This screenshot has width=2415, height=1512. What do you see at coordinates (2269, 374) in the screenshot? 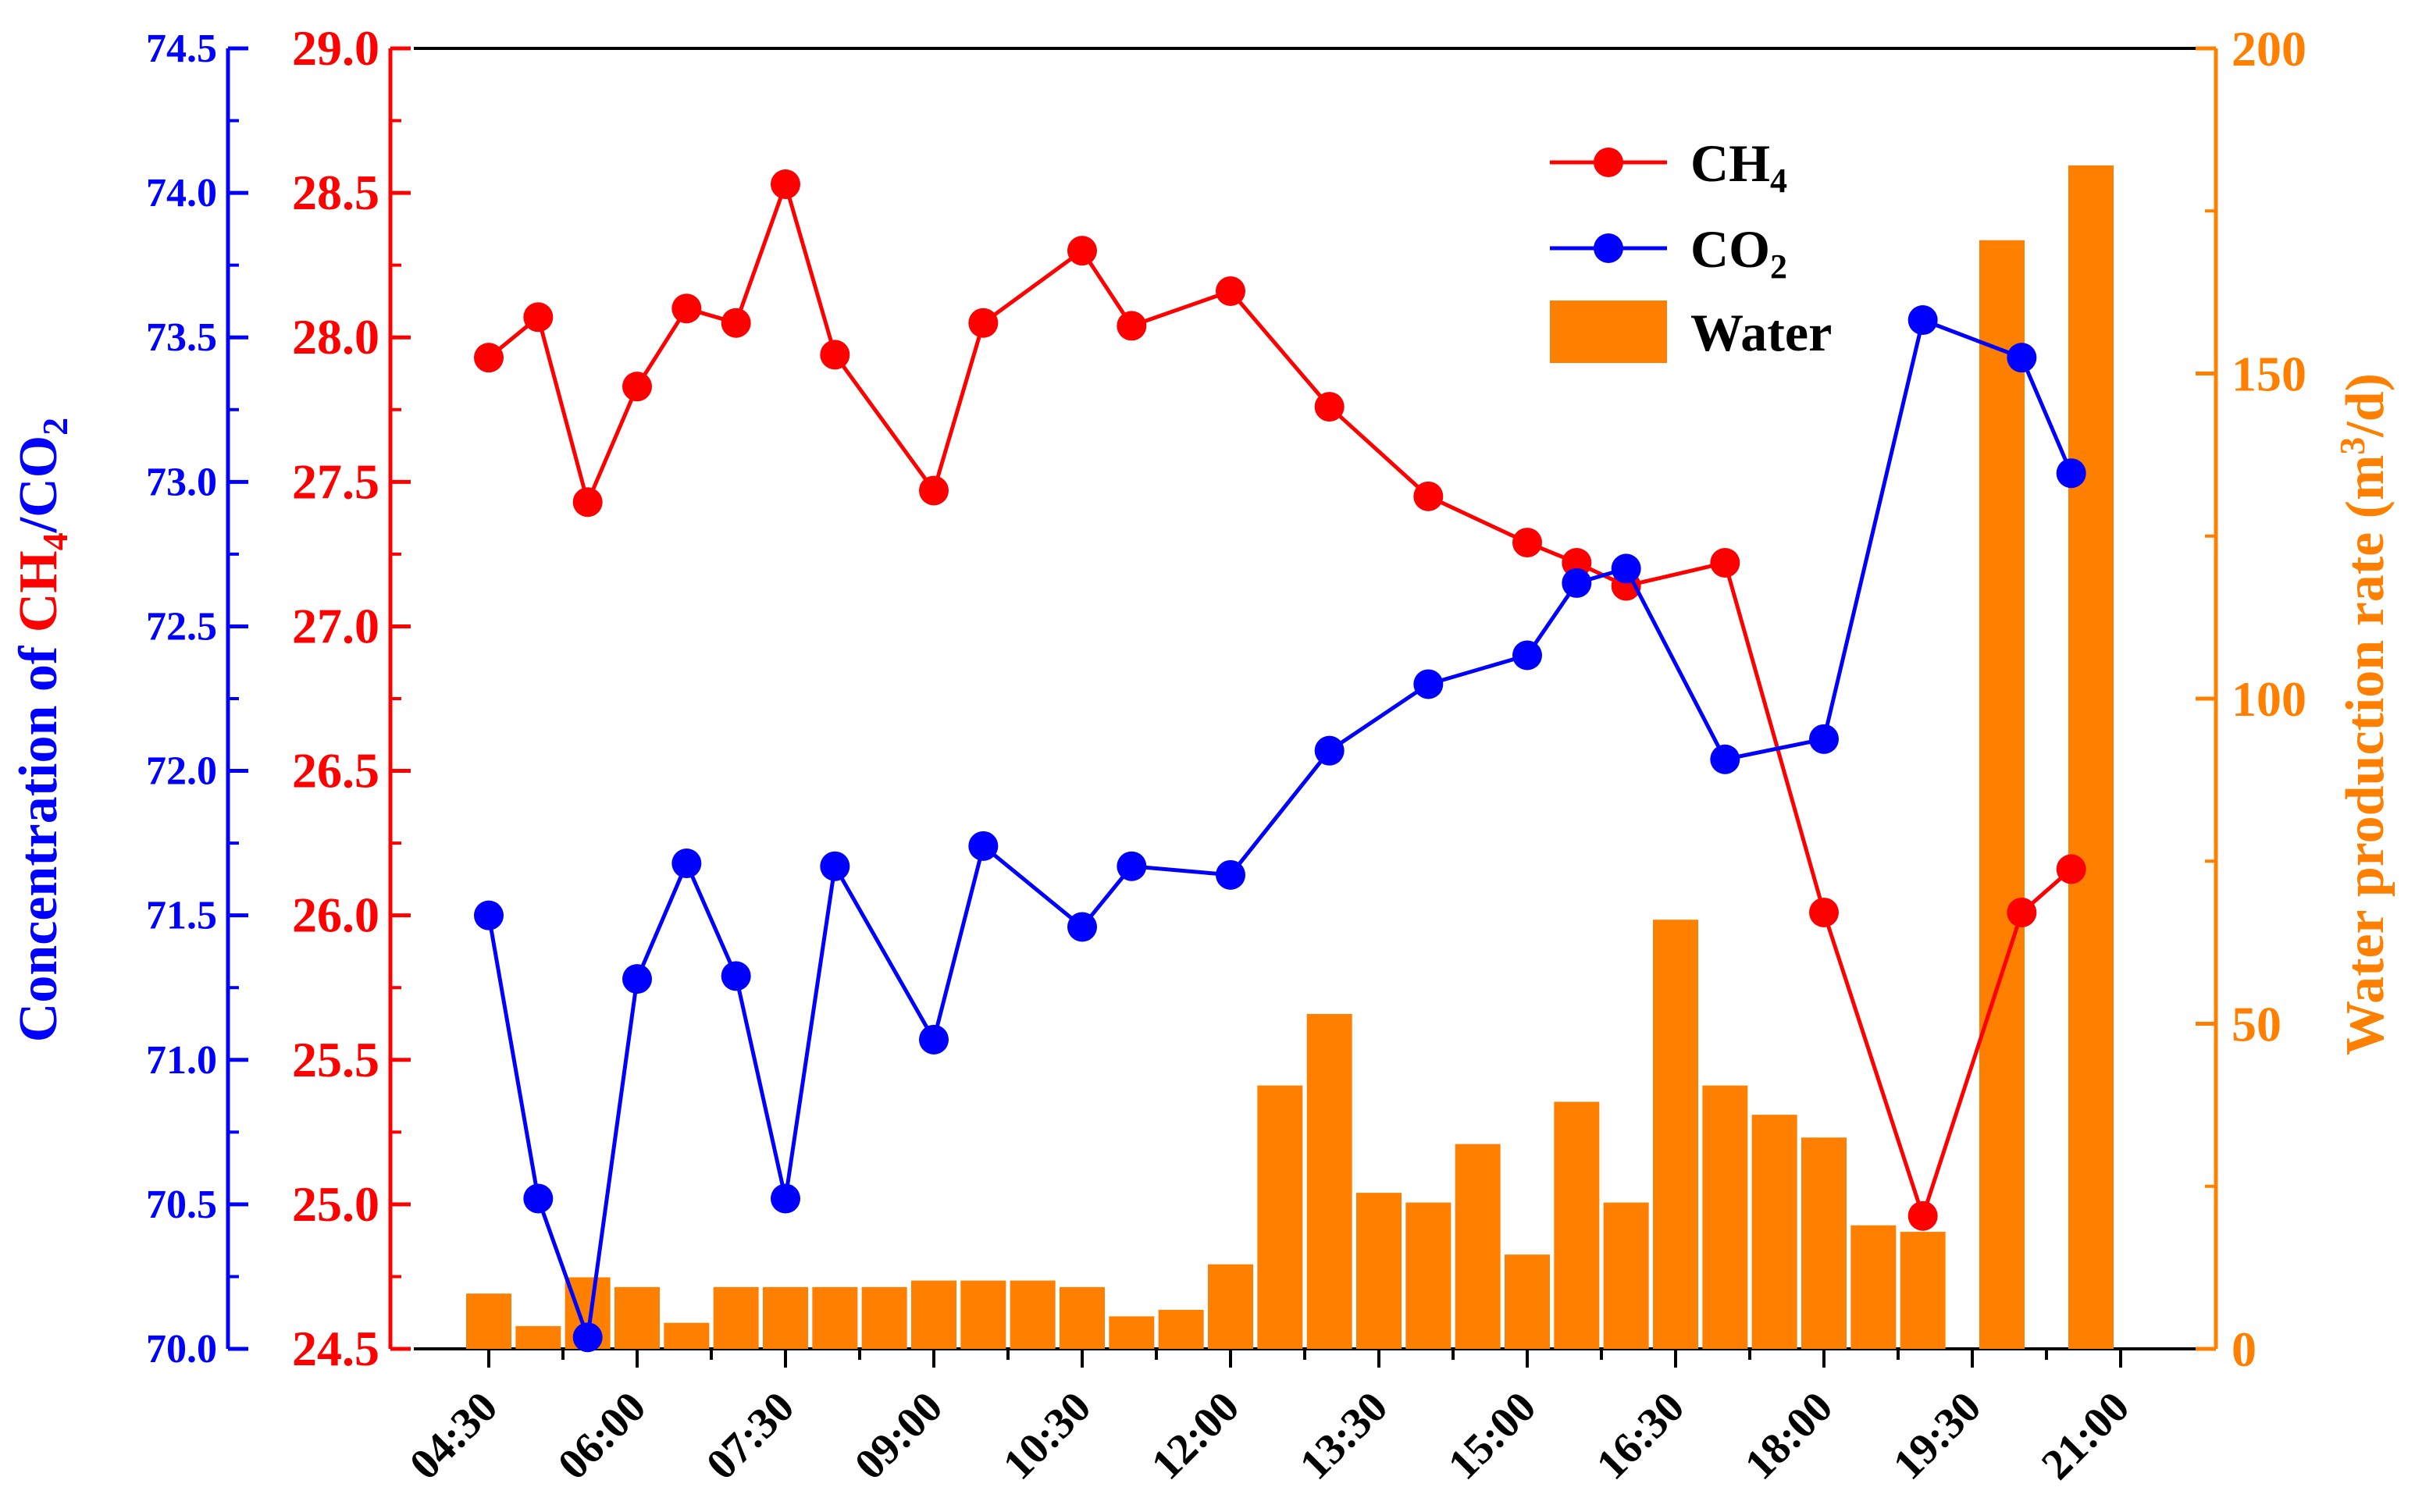
I see `water-tick-label: 150` at bounding box center [2269, 374].